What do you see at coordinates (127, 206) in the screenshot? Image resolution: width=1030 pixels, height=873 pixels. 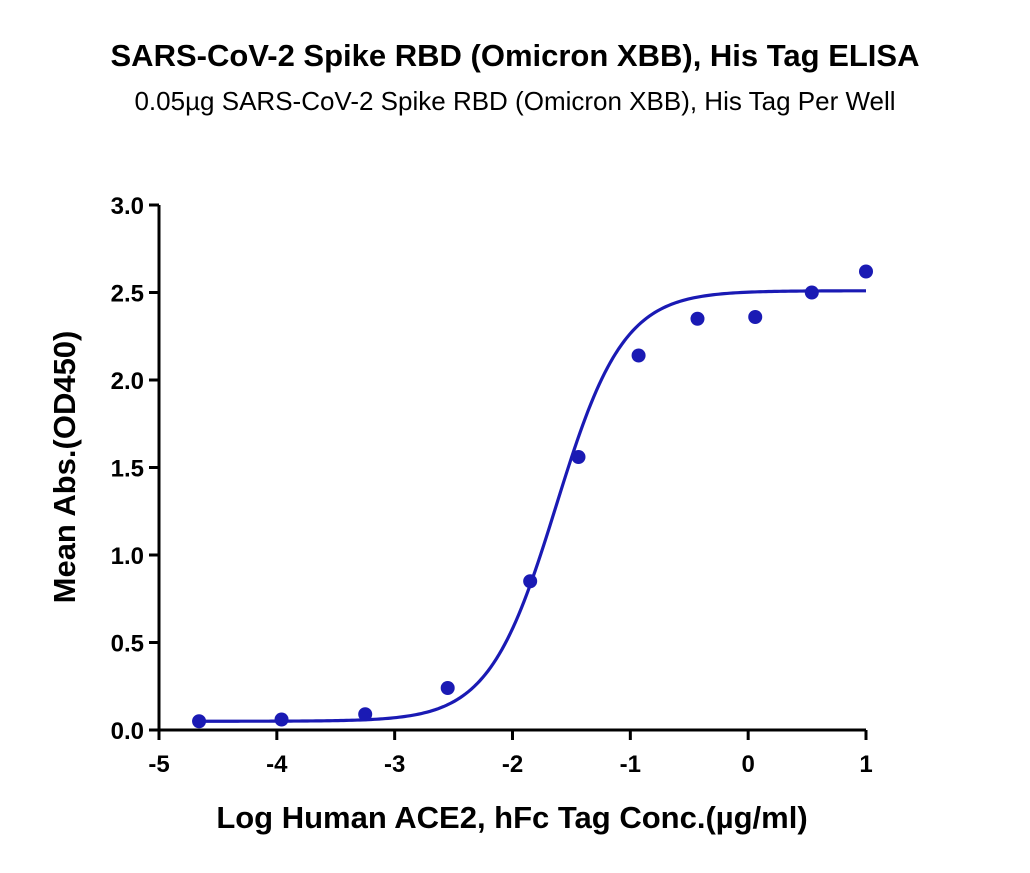 I see `y-tick-label: 3.0` at bounding box center [127, 206].